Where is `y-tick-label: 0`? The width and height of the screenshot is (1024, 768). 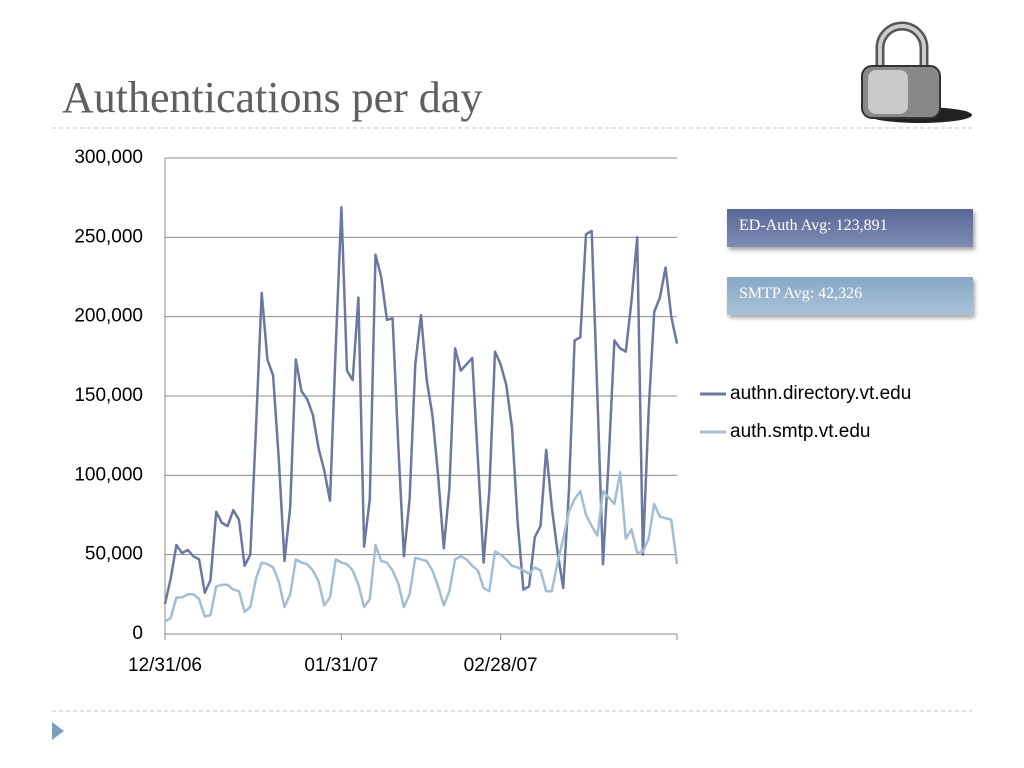 y-tick-label: 0 is located at coordinates (137, 633).